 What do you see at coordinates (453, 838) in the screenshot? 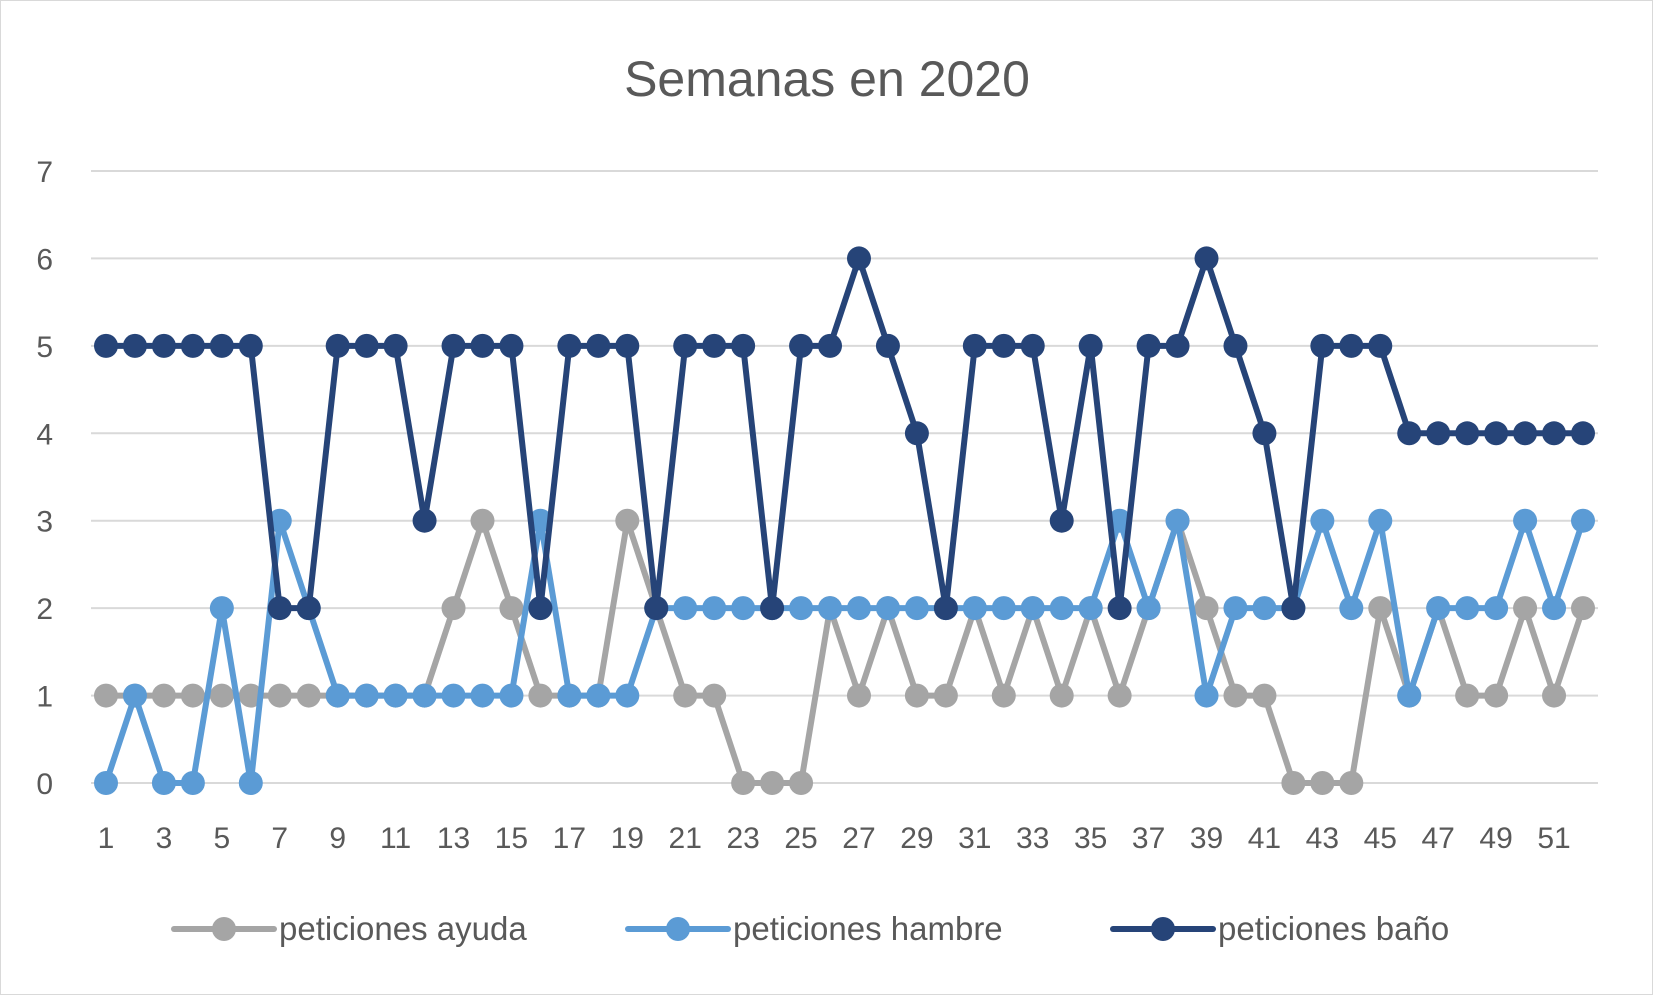
I see `x-tick-label: 13` at bounding box center [453, 838].